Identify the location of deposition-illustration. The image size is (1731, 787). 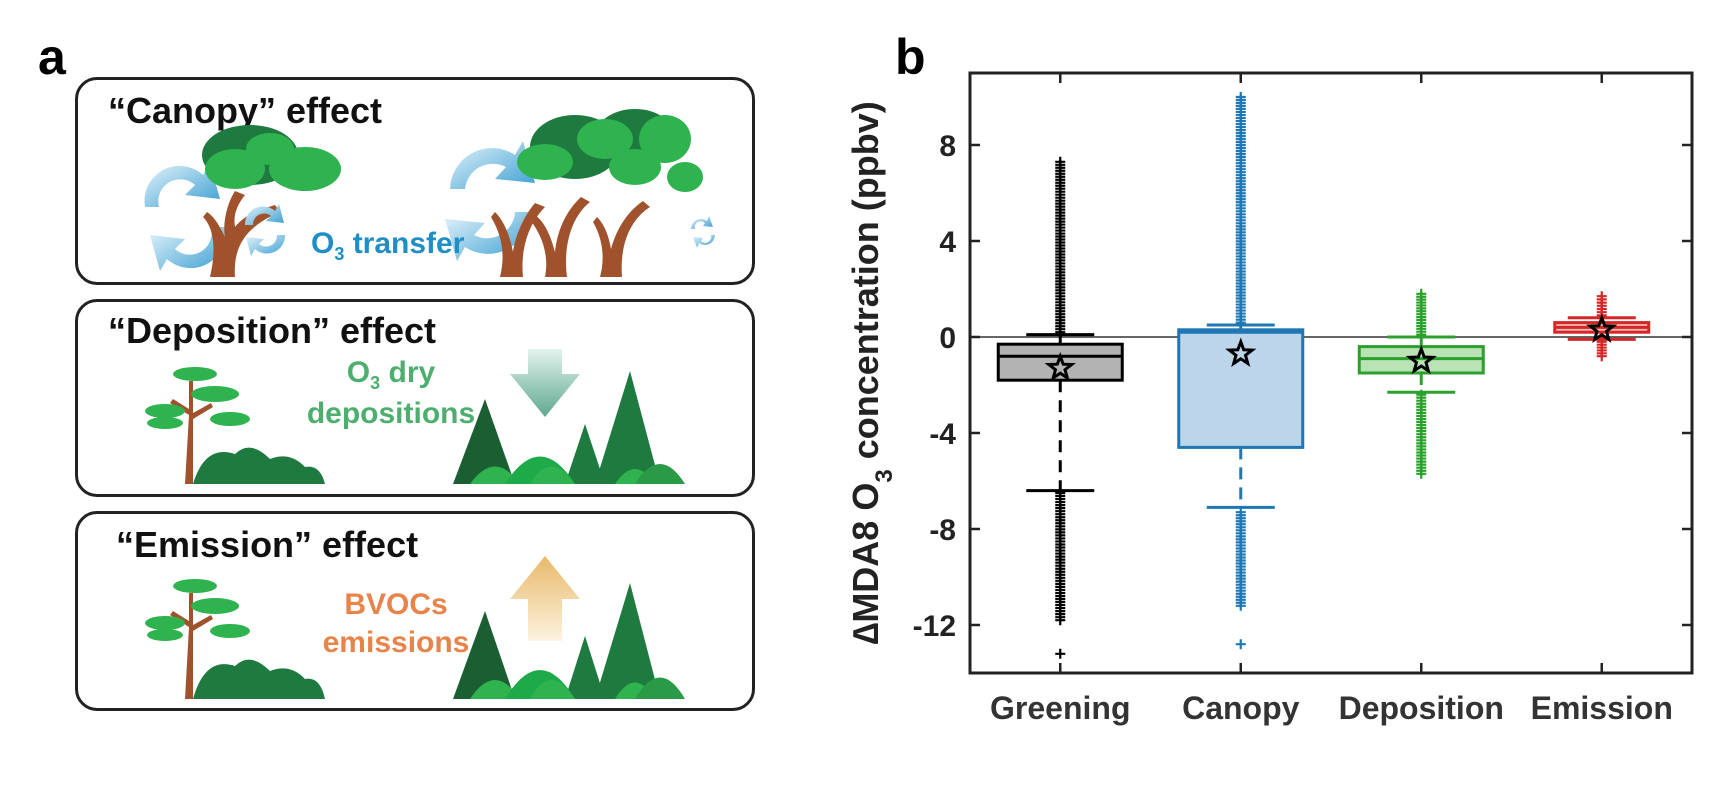
(415, 416).